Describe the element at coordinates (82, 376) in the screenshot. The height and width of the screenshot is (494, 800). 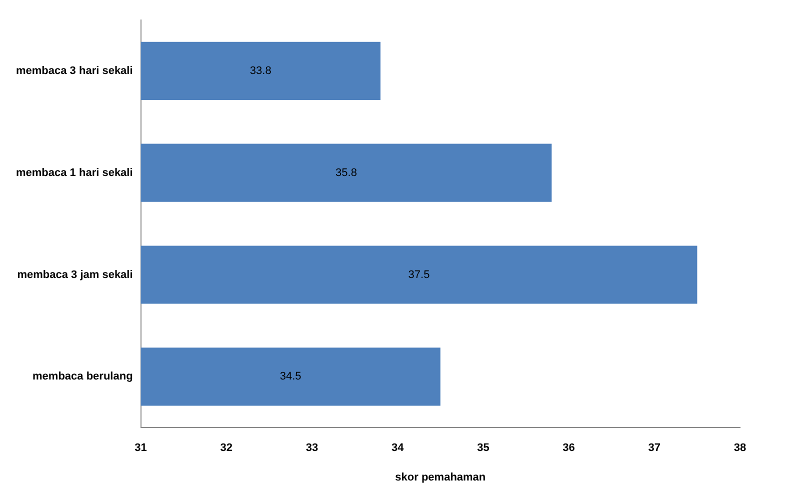
I see `y-tick-label: membaca berulang` at that location.